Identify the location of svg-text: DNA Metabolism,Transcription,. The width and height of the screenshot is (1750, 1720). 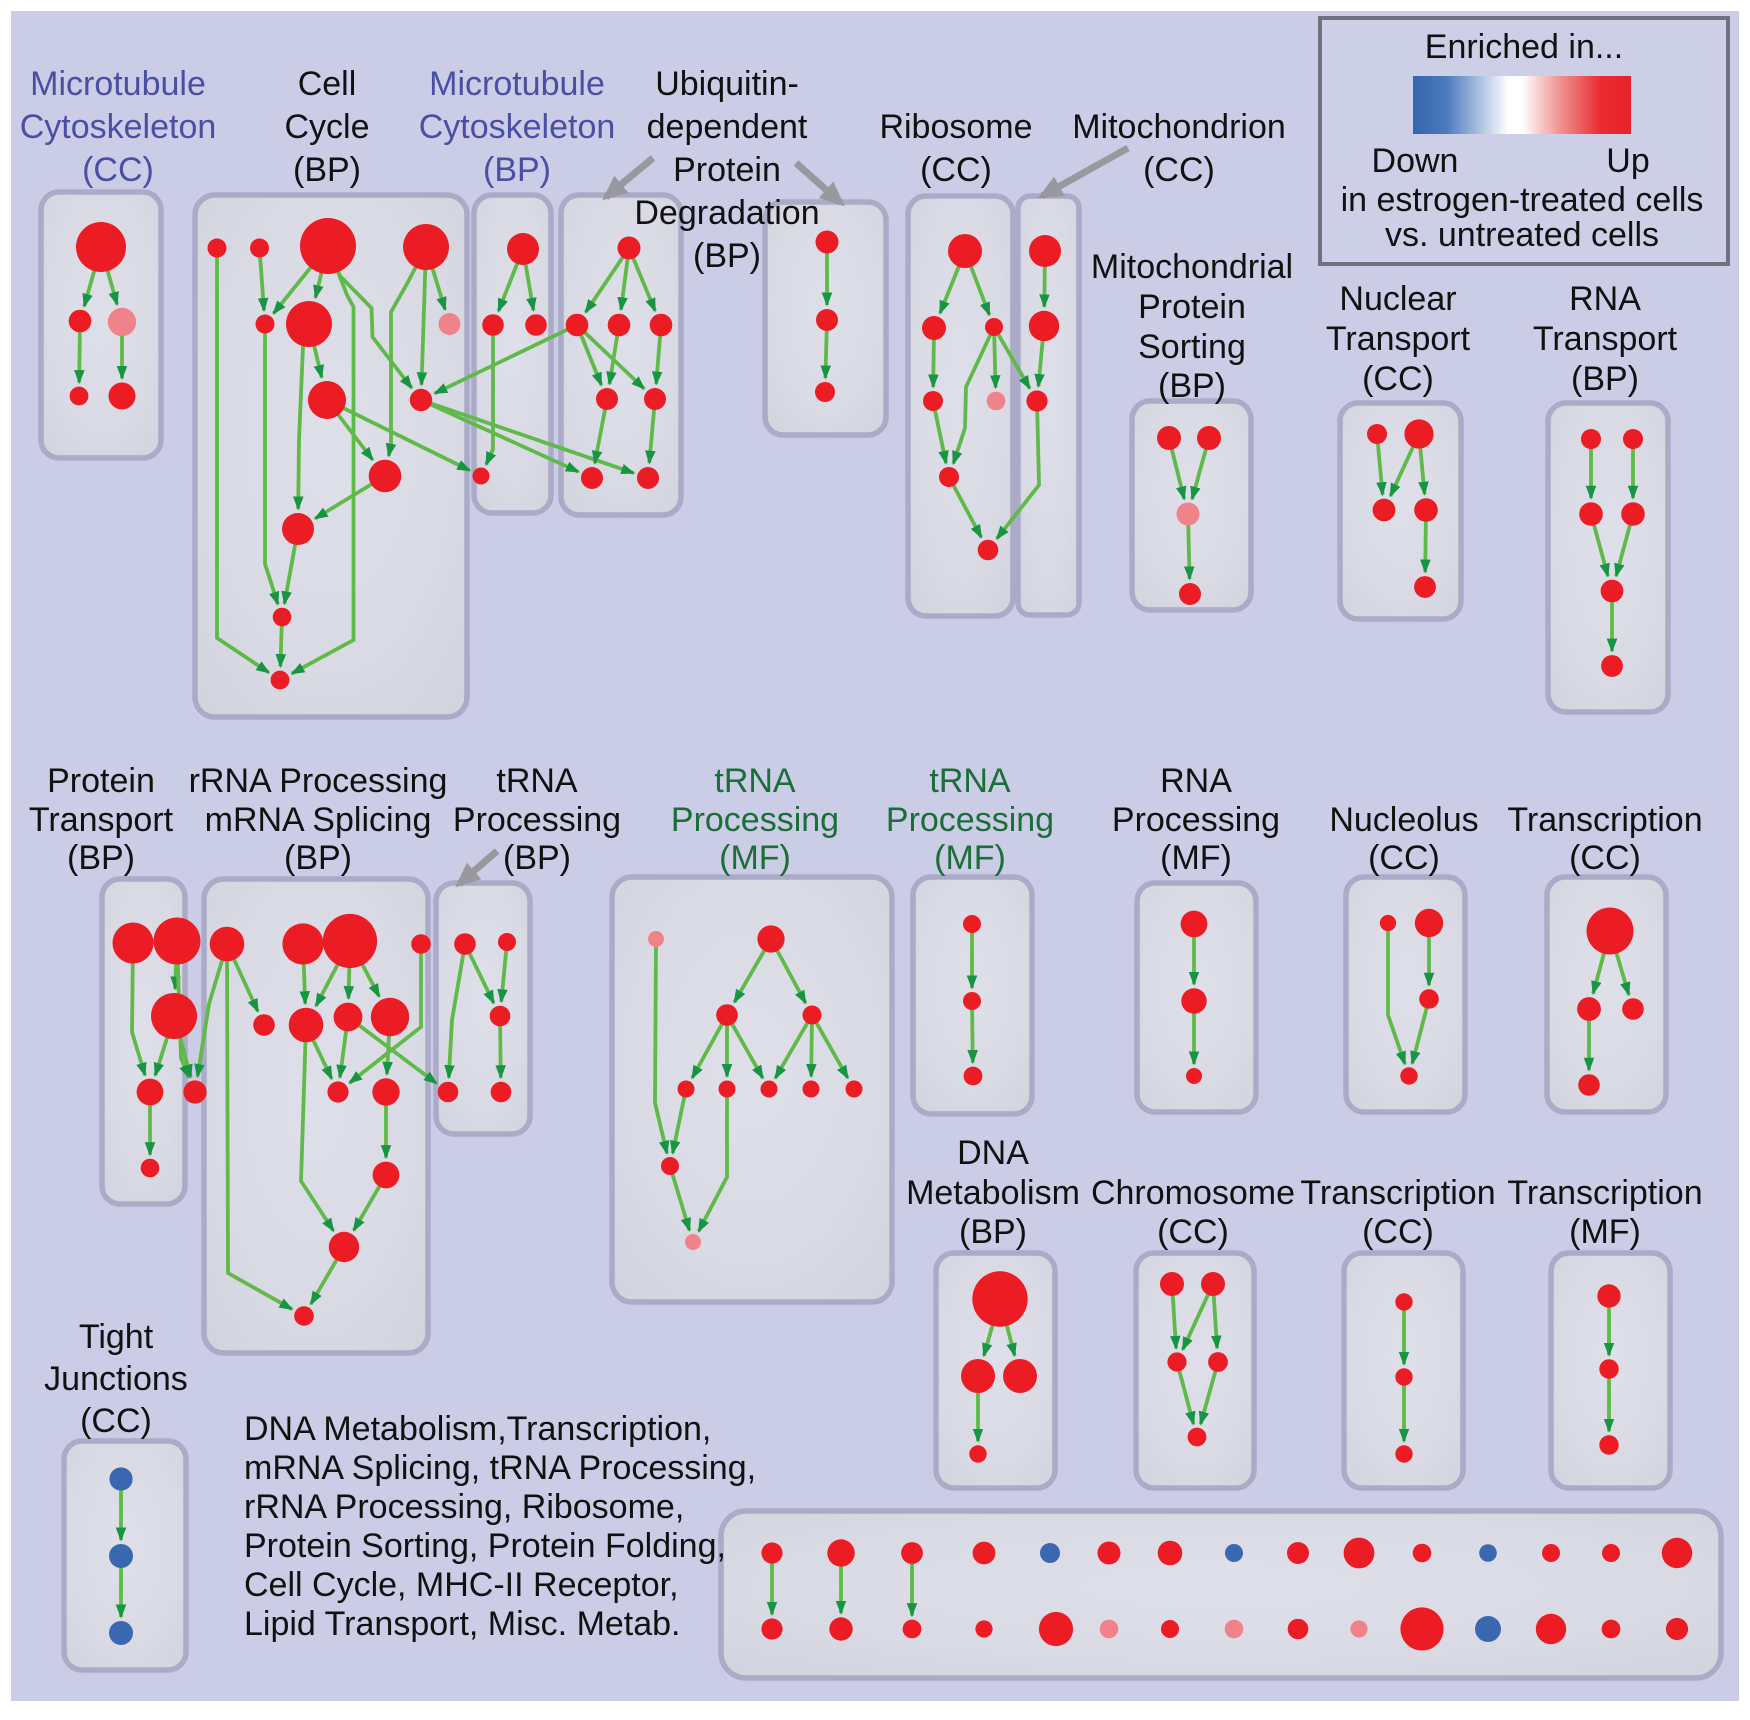
(477, 1429).